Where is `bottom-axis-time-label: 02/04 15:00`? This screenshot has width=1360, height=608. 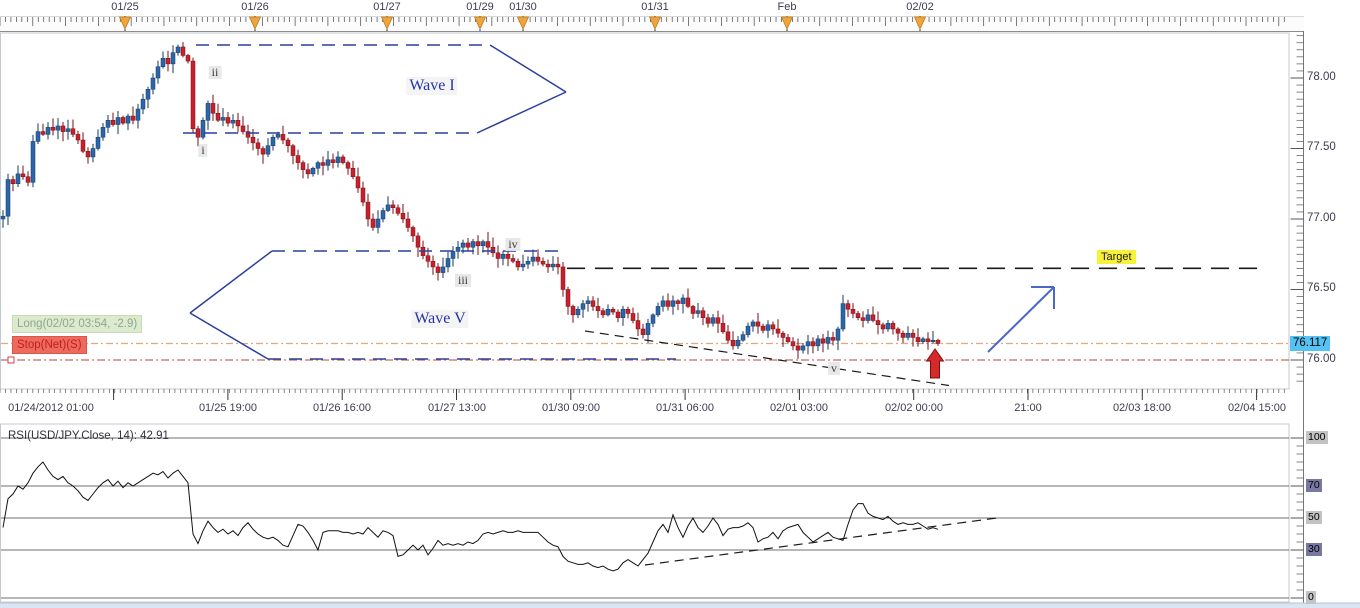 bottom-axis-time-label: 02/04 15:00 is located at coordinates (1257, 408).